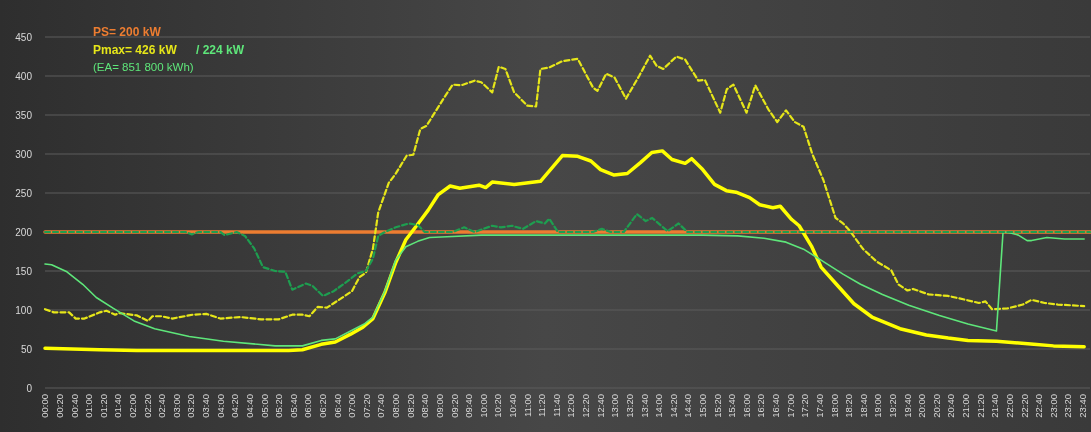 The width and height of the screenshot is (1091, 432). Describe the element at coordinates (118, 406) in the screenshot. I see `x-tick-label: 01:40` at that location.